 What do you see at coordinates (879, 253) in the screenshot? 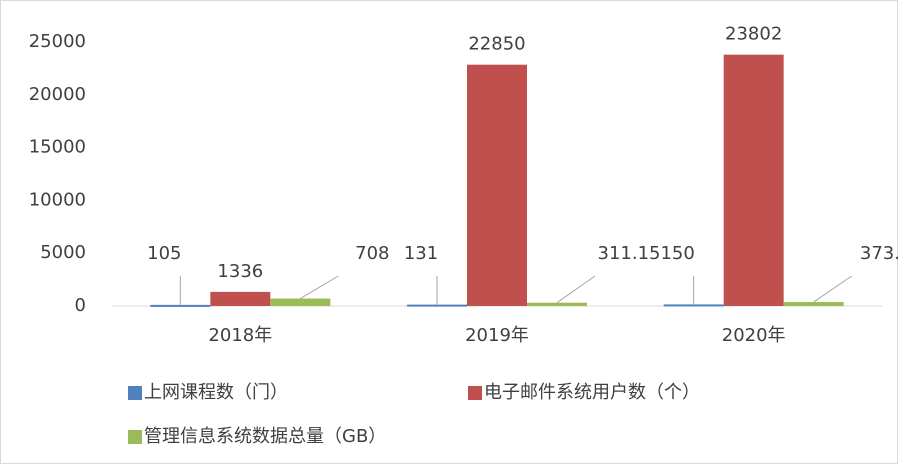
I see `data-label: 373.5` at bounding box center [879, 253].